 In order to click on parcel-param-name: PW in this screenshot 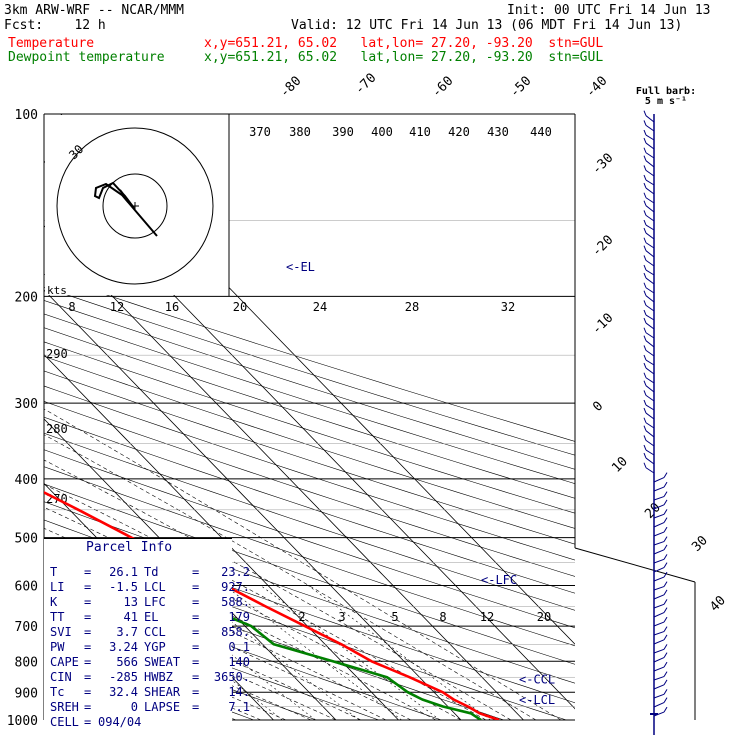, I will do `click(57, 647)`.